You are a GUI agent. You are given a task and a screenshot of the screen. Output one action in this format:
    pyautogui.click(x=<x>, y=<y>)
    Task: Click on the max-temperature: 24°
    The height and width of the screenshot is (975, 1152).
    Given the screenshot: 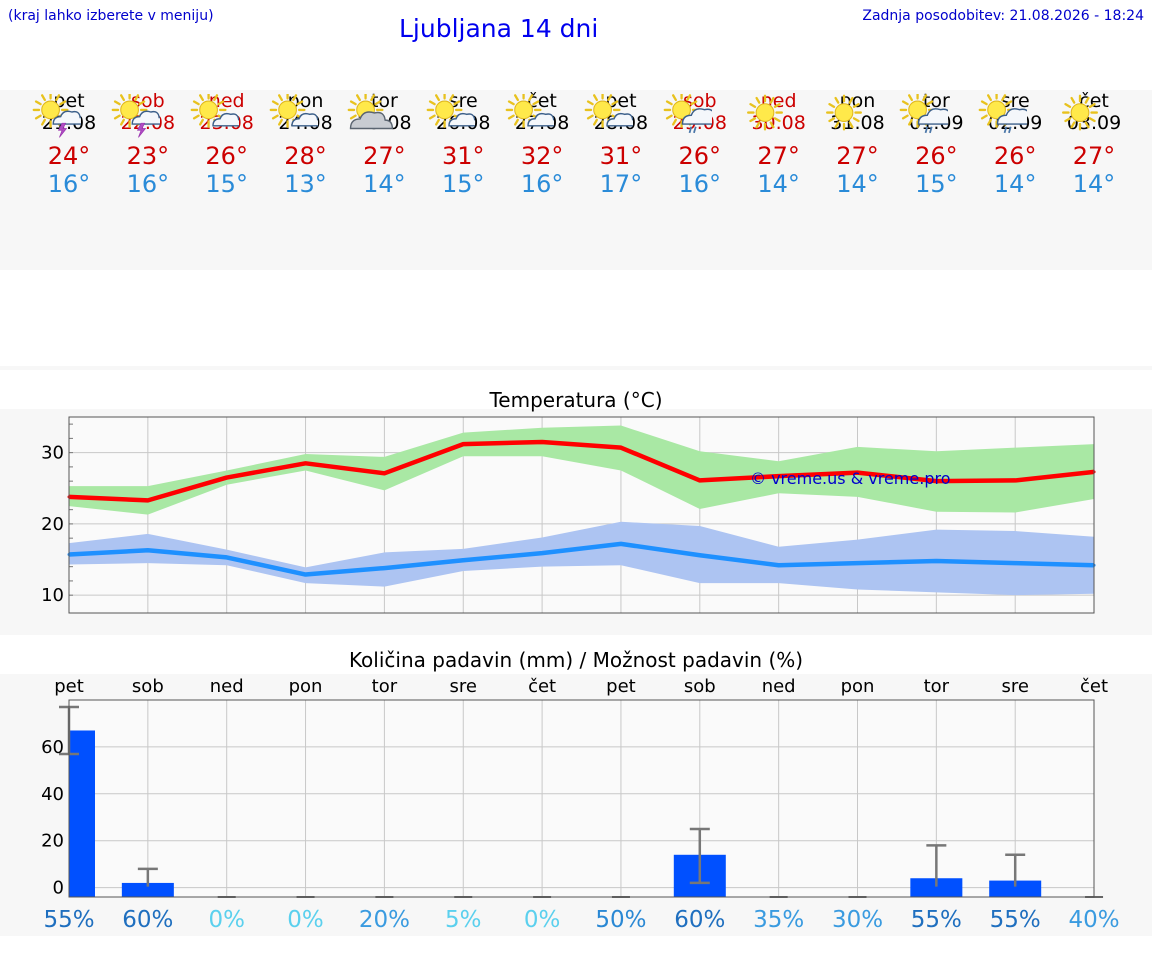 What is the action you would take?
    pyautogui.click(x=69, y=156)
    